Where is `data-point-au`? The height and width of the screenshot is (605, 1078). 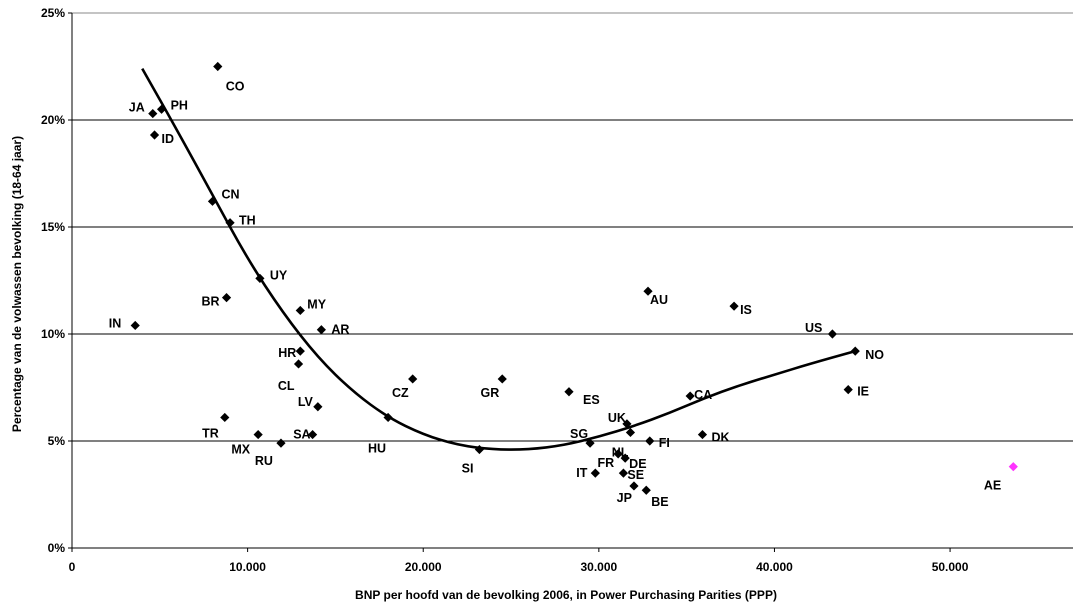
data-point-au is located at coordinates (648, 291).